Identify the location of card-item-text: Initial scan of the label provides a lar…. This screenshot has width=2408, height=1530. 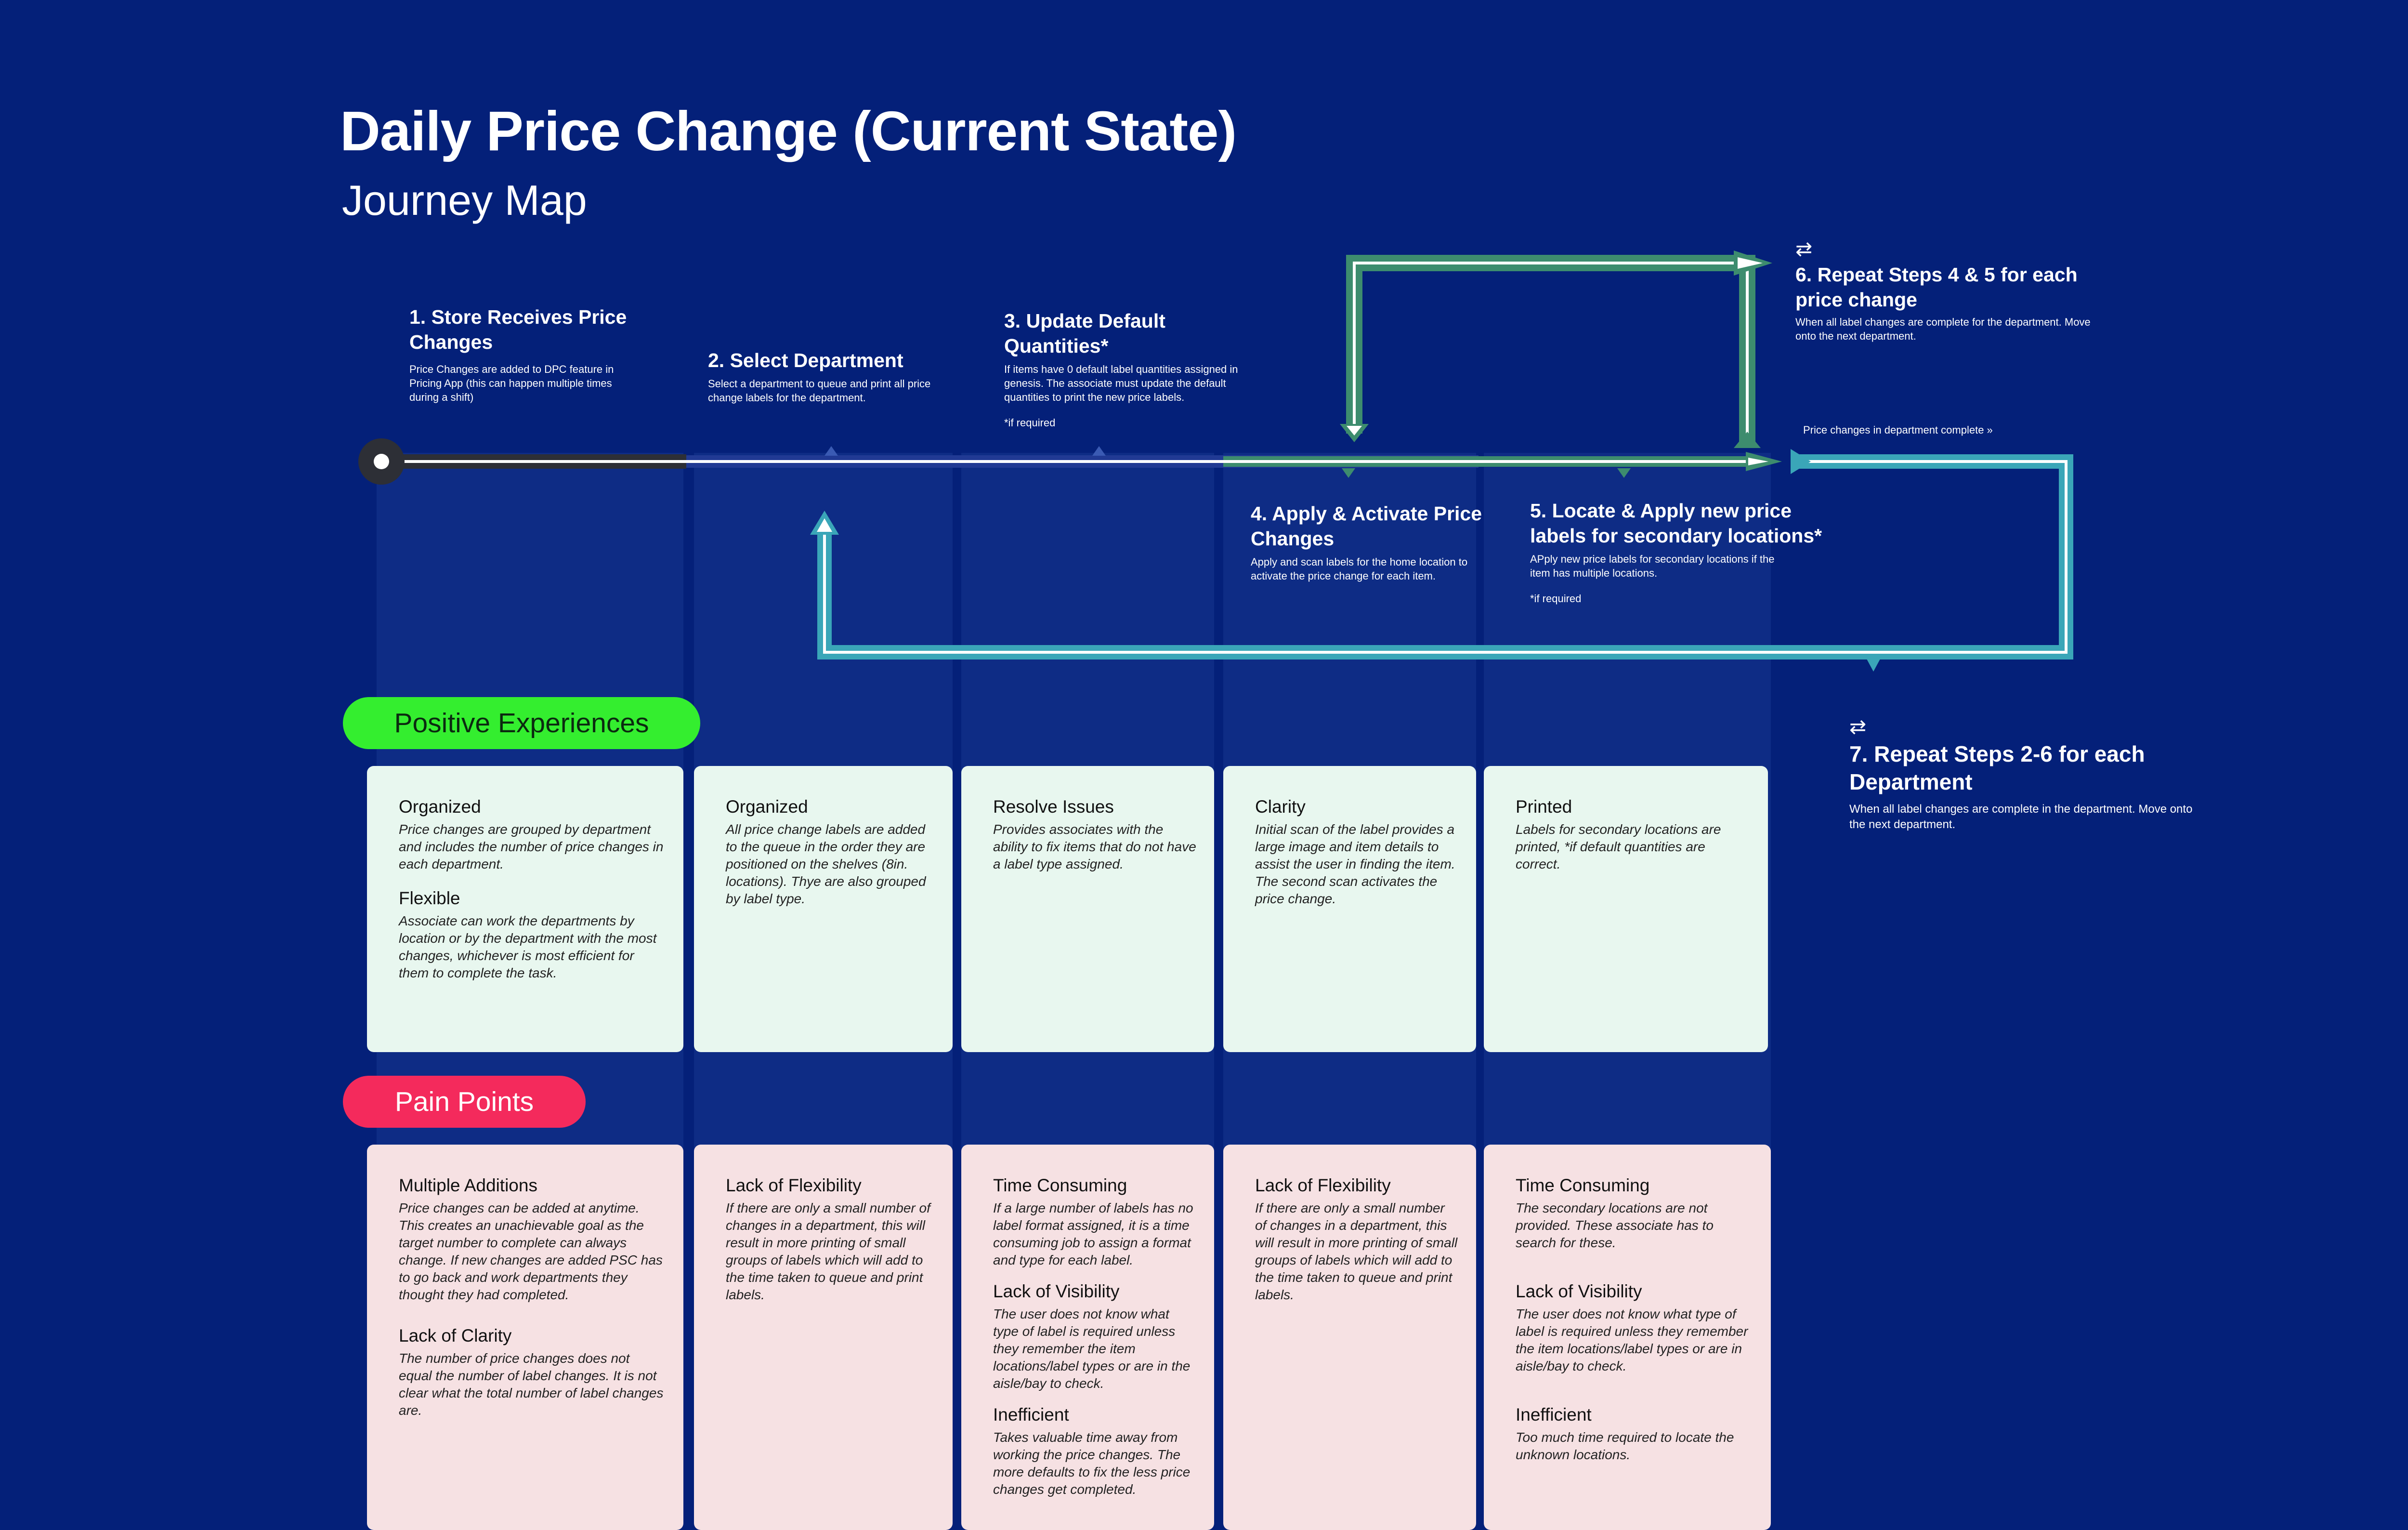
(1355, 864).